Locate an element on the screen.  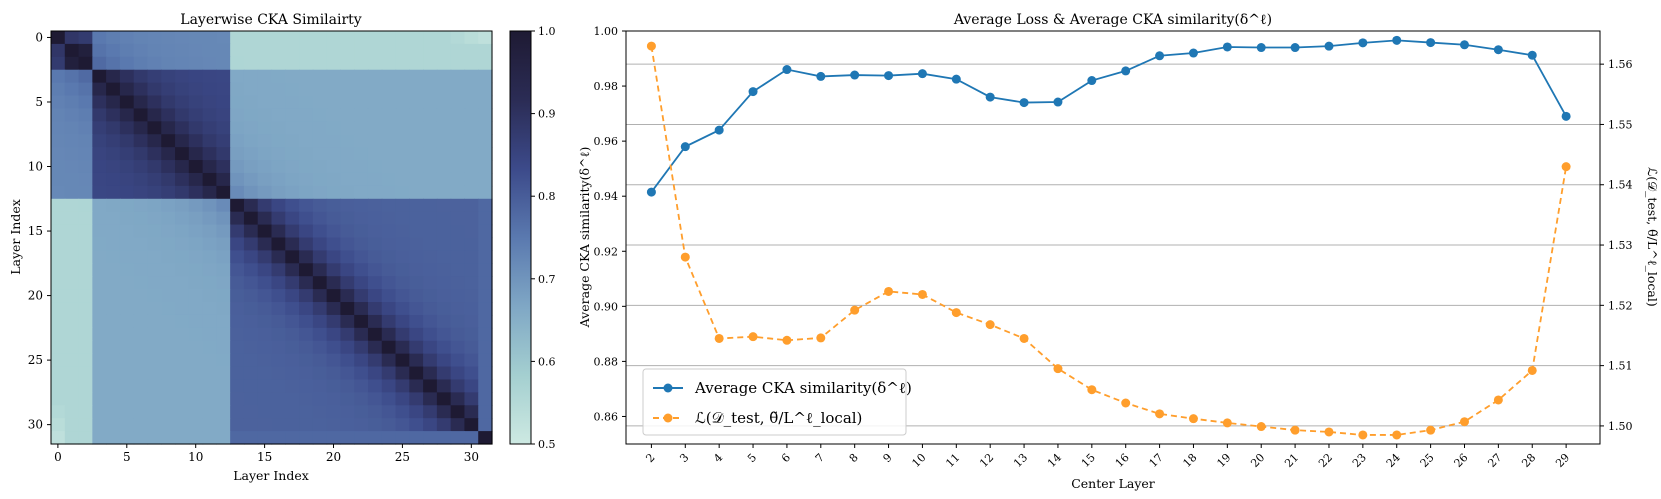
linechart-x-tick-label: 9 is located at coordinates (888, 458).